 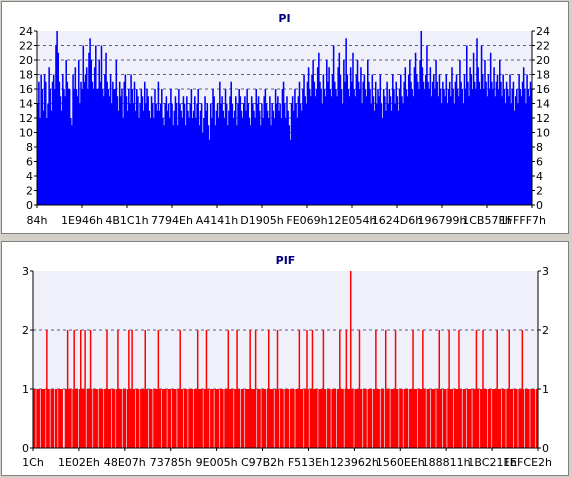 I want to click on y-tick-label-left: 20, so click(x=26, y=60).